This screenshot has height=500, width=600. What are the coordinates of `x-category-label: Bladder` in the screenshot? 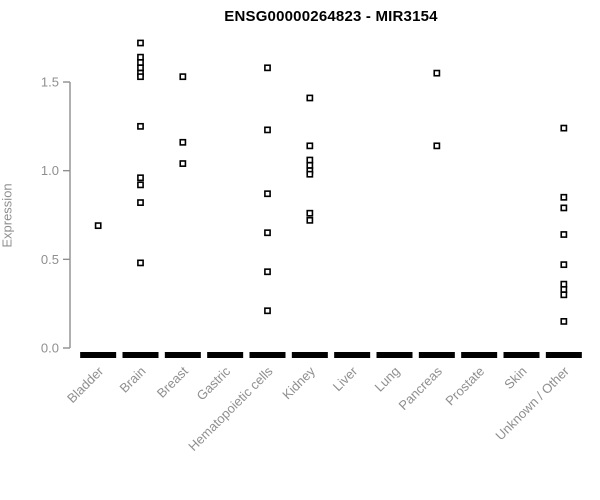 It's located at (85, 384).